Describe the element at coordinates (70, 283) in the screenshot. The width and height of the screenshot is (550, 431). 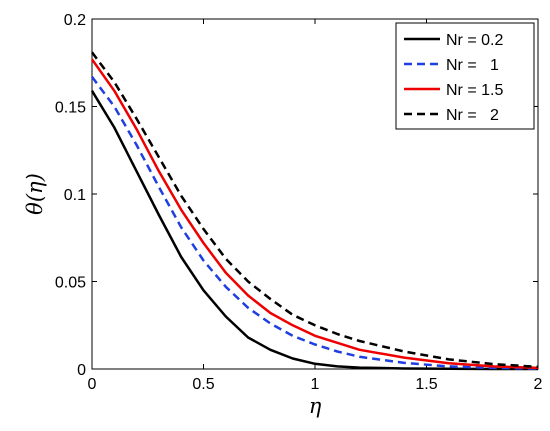
I see `y-tick-label: 0.05` at that location.